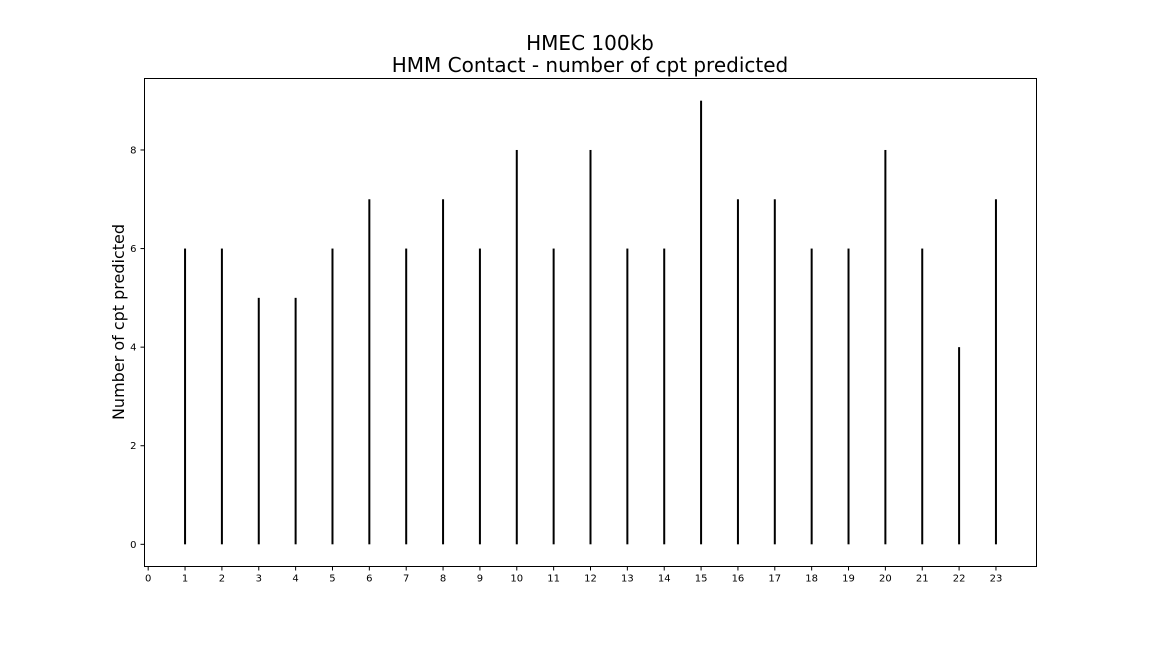 The height and width of the screenshot is (648, 1152). I want to click on x-tick-label: 19, so click(848, 579).